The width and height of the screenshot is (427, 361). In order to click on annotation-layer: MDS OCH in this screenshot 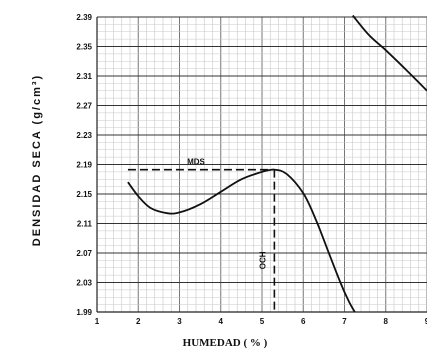, I will do `click(201, 235)`.